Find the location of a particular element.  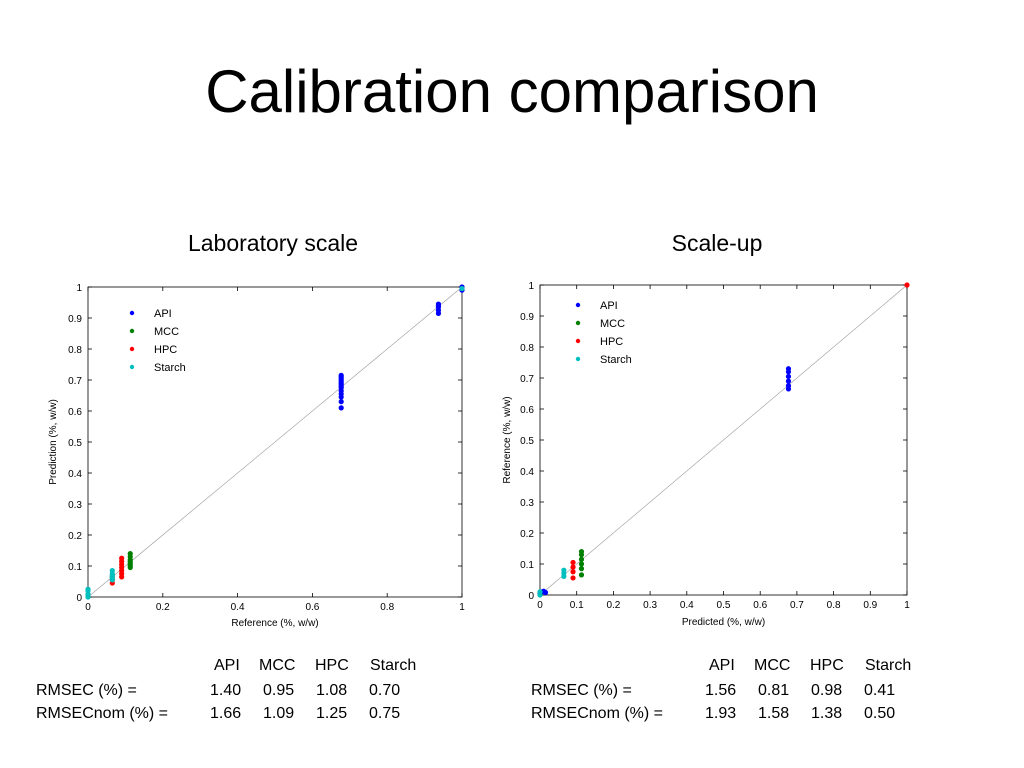

legend-label-api: API is located at coordinates (163, 314).